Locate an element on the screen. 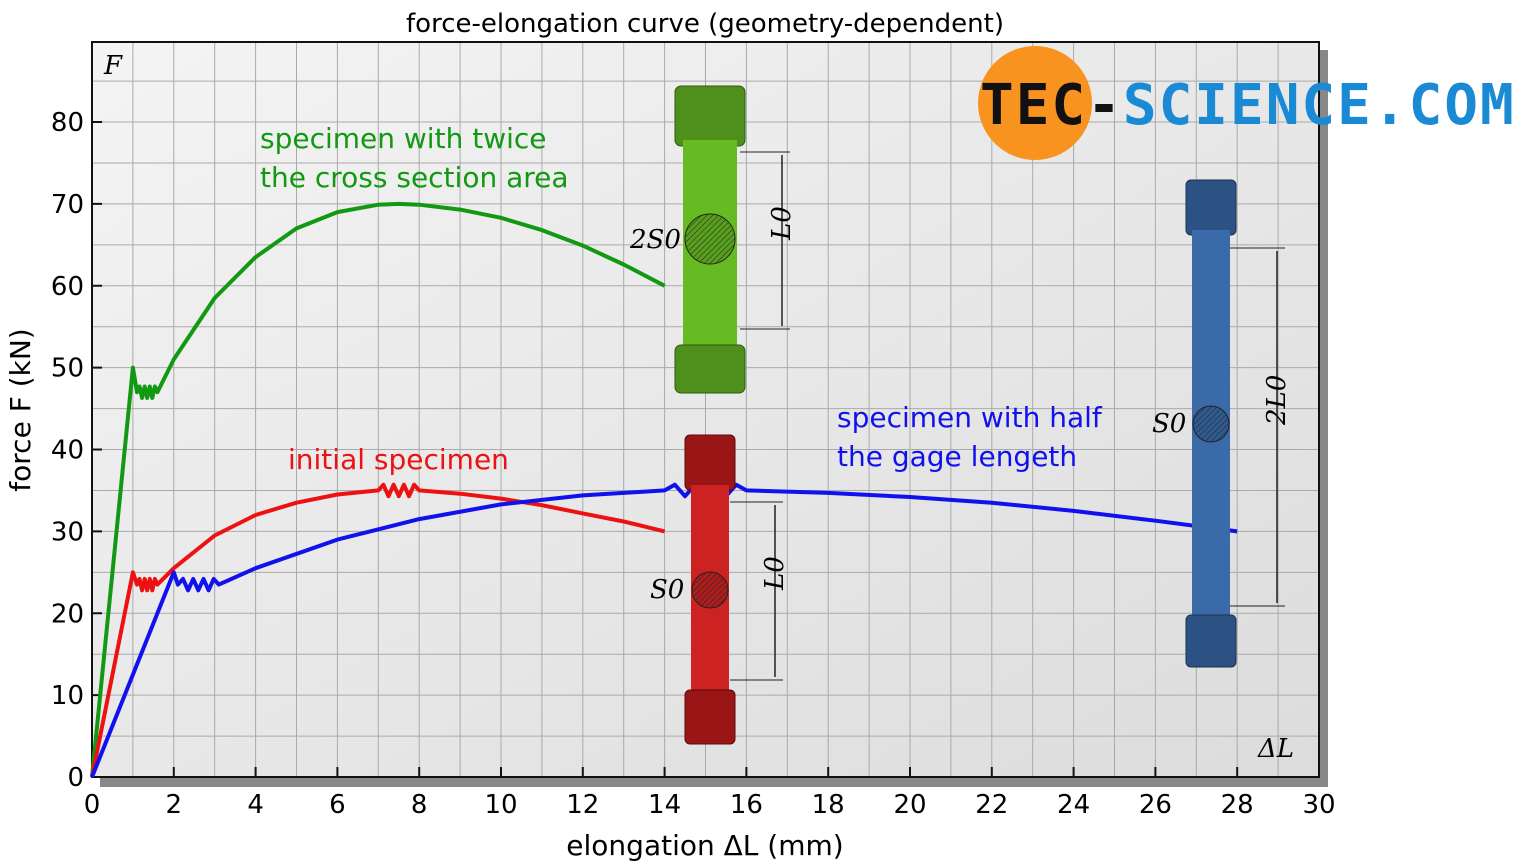 The width and height of the screenshot is (1536, 868). area-label-2s0: 2S0 is located at coordinates (655, 240).